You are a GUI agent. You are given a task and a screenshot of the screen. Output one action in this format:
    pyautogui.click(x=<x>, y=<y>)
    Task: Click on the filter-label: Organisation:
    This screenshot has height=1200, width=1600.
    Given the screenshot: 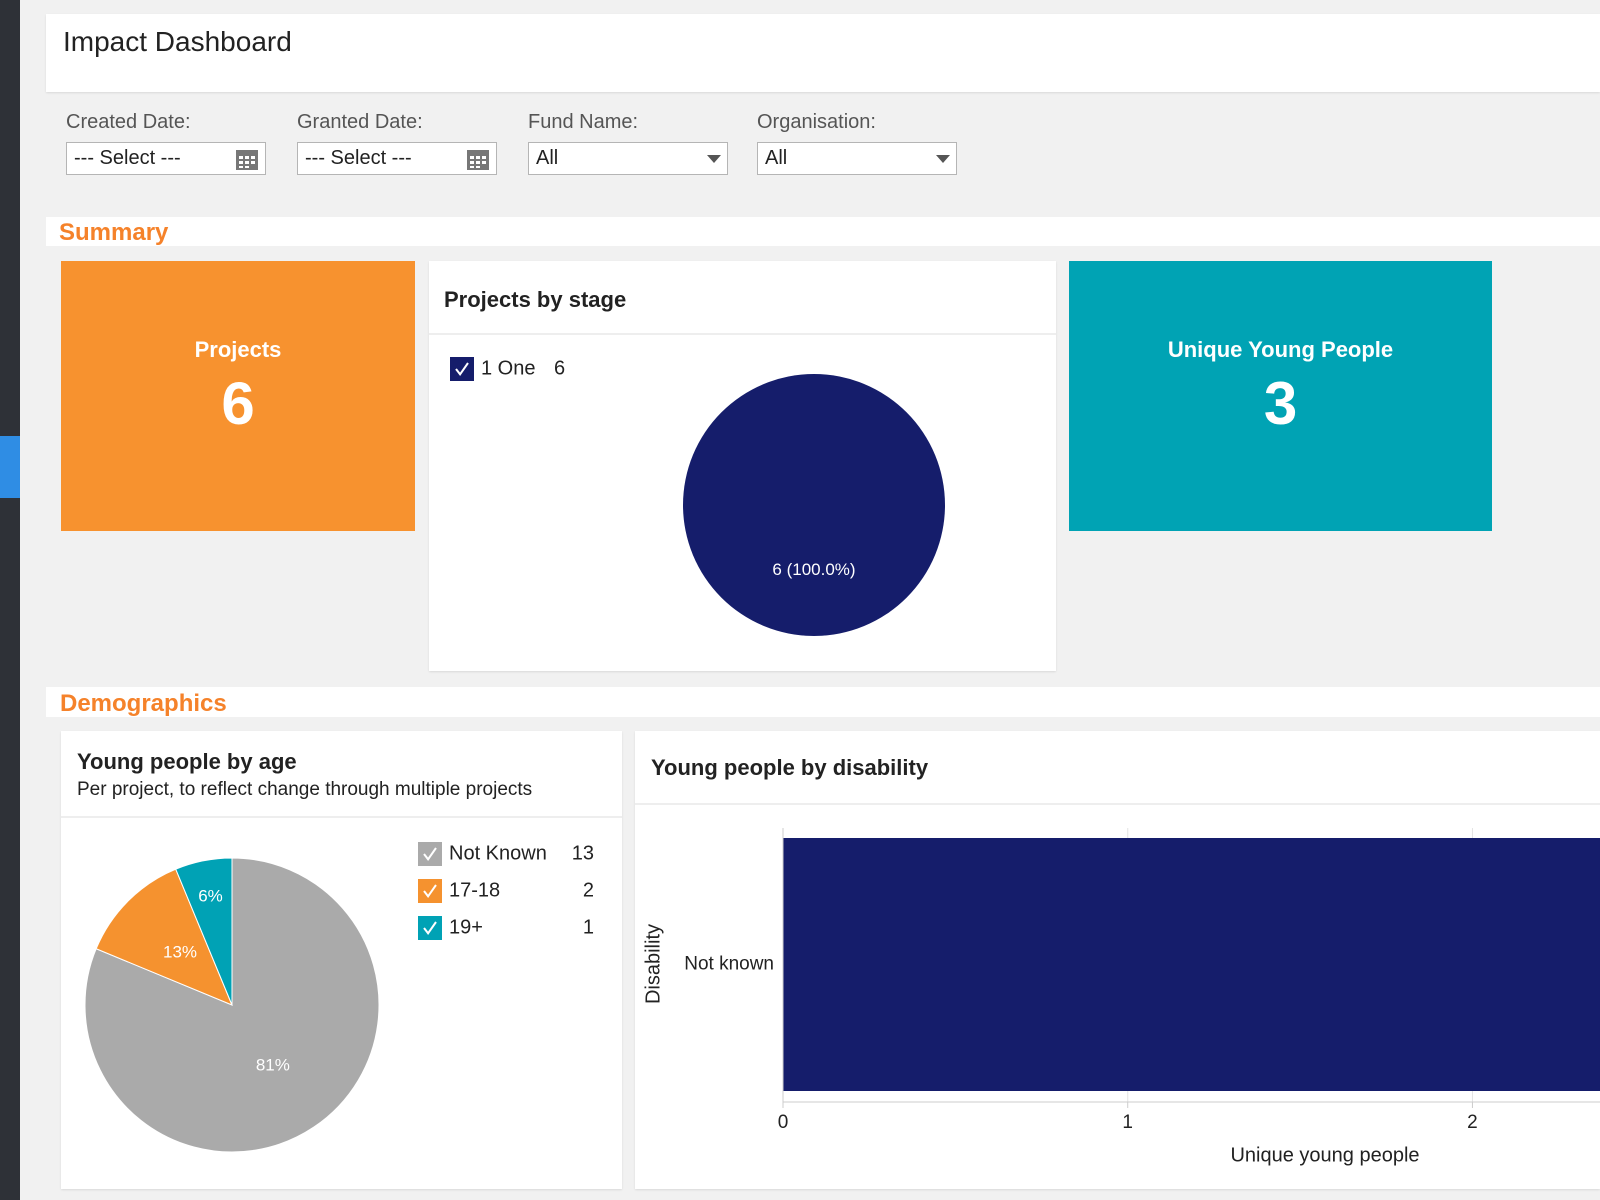 What is the action you would take?
    pyautogui.click(x=816, y=122)
    